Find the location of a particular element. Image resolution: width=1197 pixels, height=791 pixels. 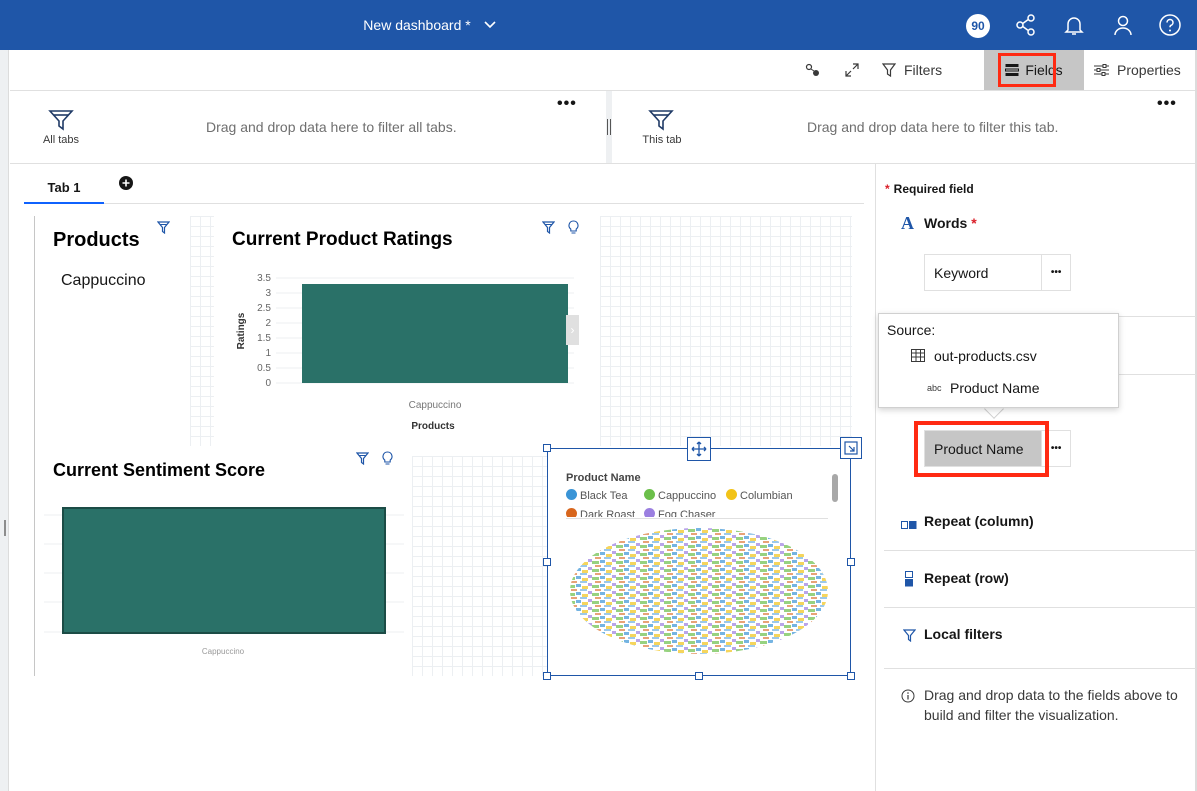

properties-sliders-icon is located at coordinates (1101, 70).